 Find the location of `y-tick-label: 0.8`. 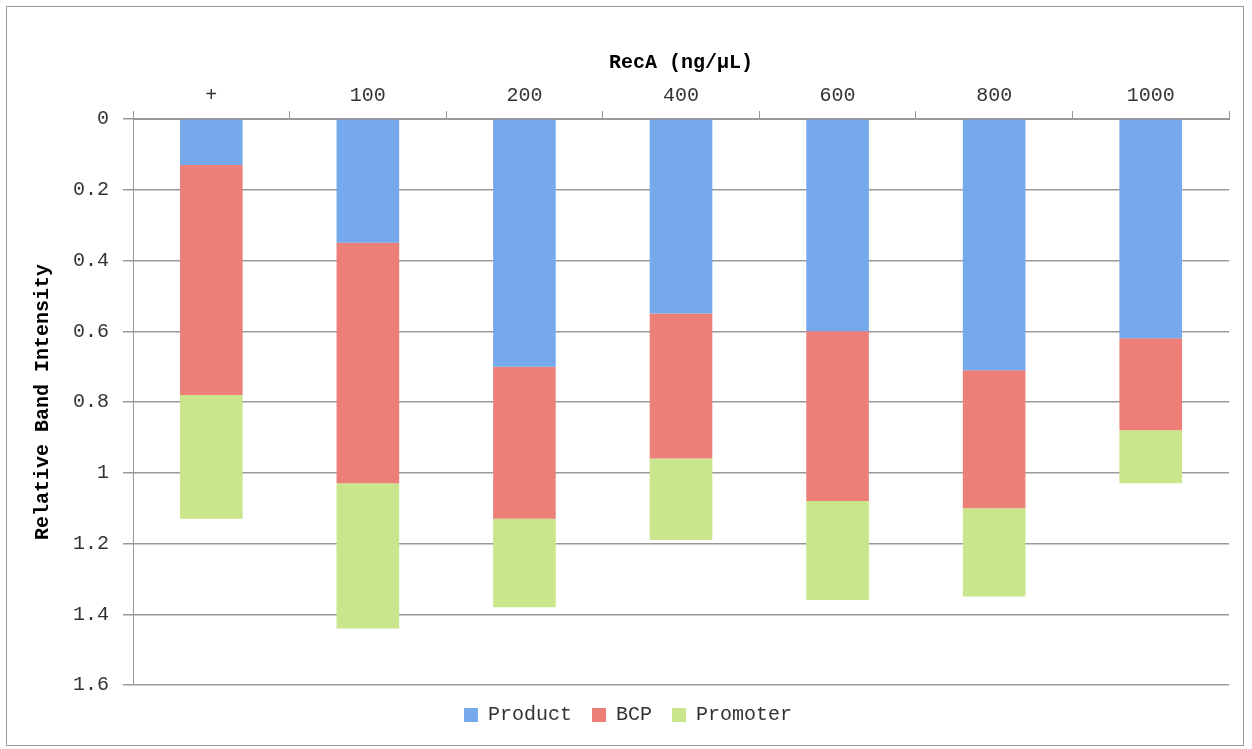

y-tick-label: 0.8 is located at coordinates (91, 402).